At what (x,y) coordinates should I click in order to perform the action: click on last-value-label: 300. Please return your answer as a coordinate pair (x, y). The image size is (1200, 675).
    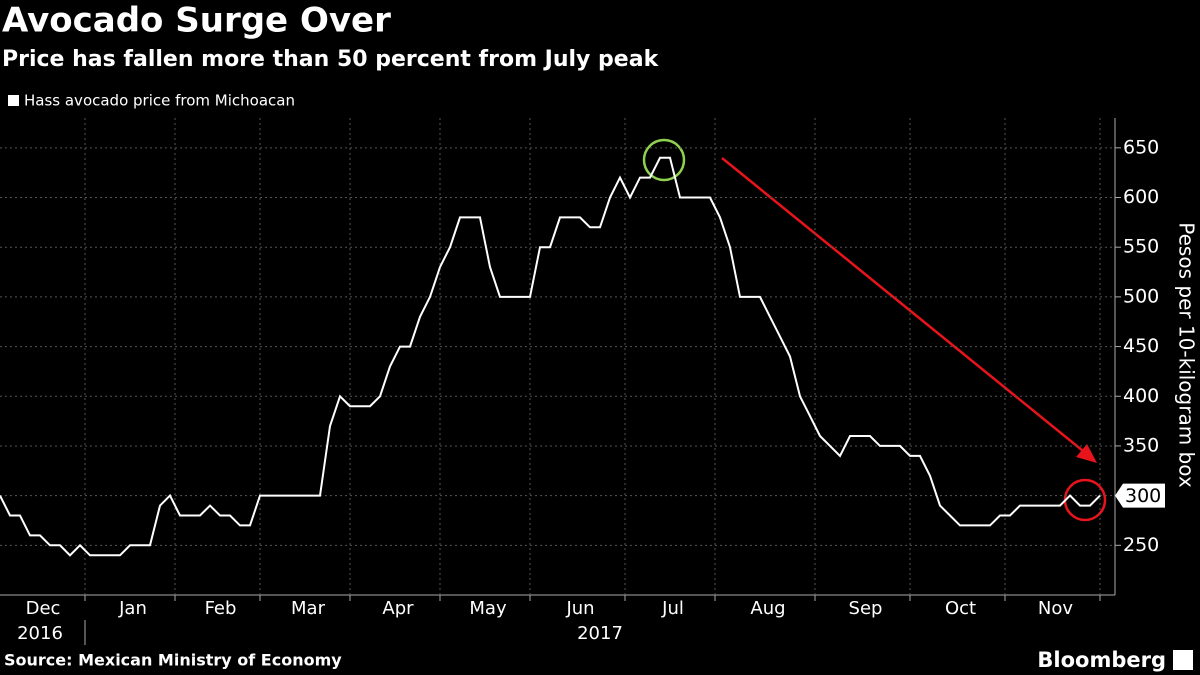
    Looking at the image, I should click on (1143, 496).